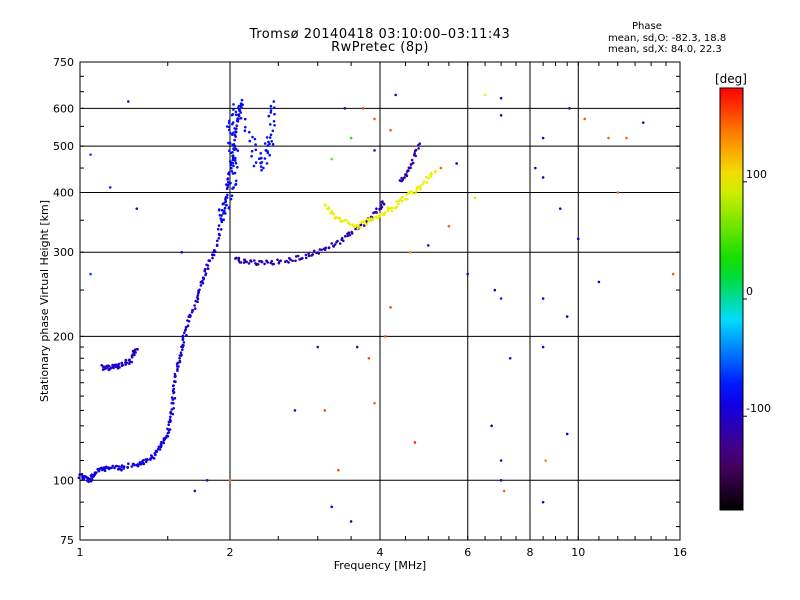 The width and height of the screenshot is (800, 600). I want to click on phase-stats-x-mode: mean, sd,X: 84.0, 22.3, so click(665, 49).